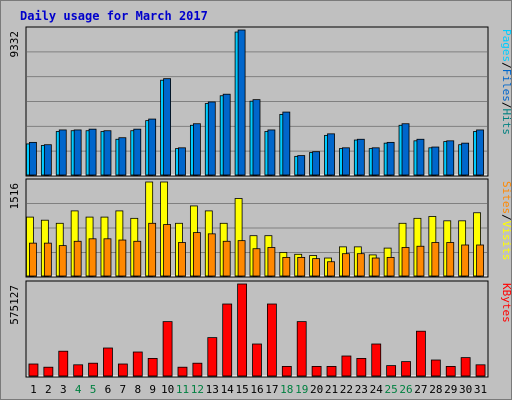 The width and height of the screenshot is (512, 400). What do you see at coordinates (241, 389) in the screenshot?
I see `x-tick-day-15: 15` at bounding box center [241, 389].